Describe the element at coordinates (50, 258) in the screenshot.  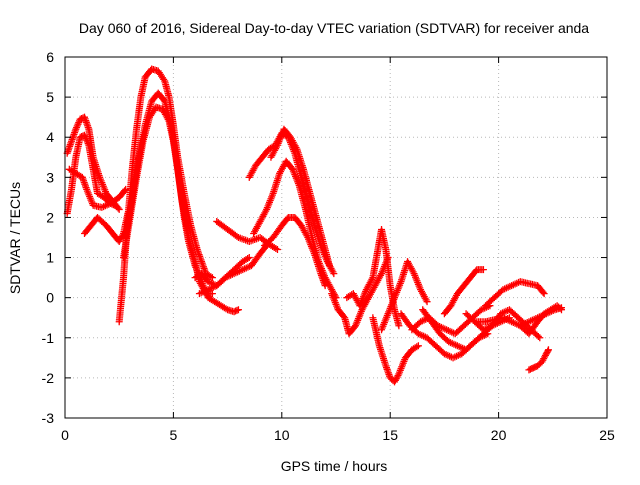
I see `y-tick-label: 1` at that location.